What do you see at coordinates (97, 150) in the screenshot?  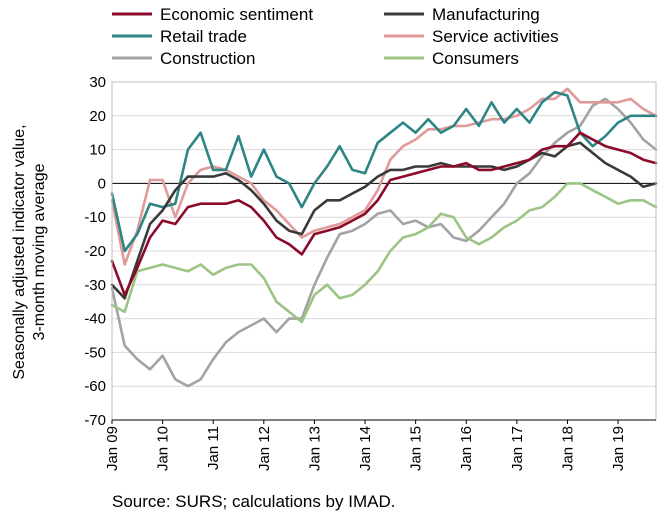 I see `y-tick-label: 10` at bounding box center [97, 150].